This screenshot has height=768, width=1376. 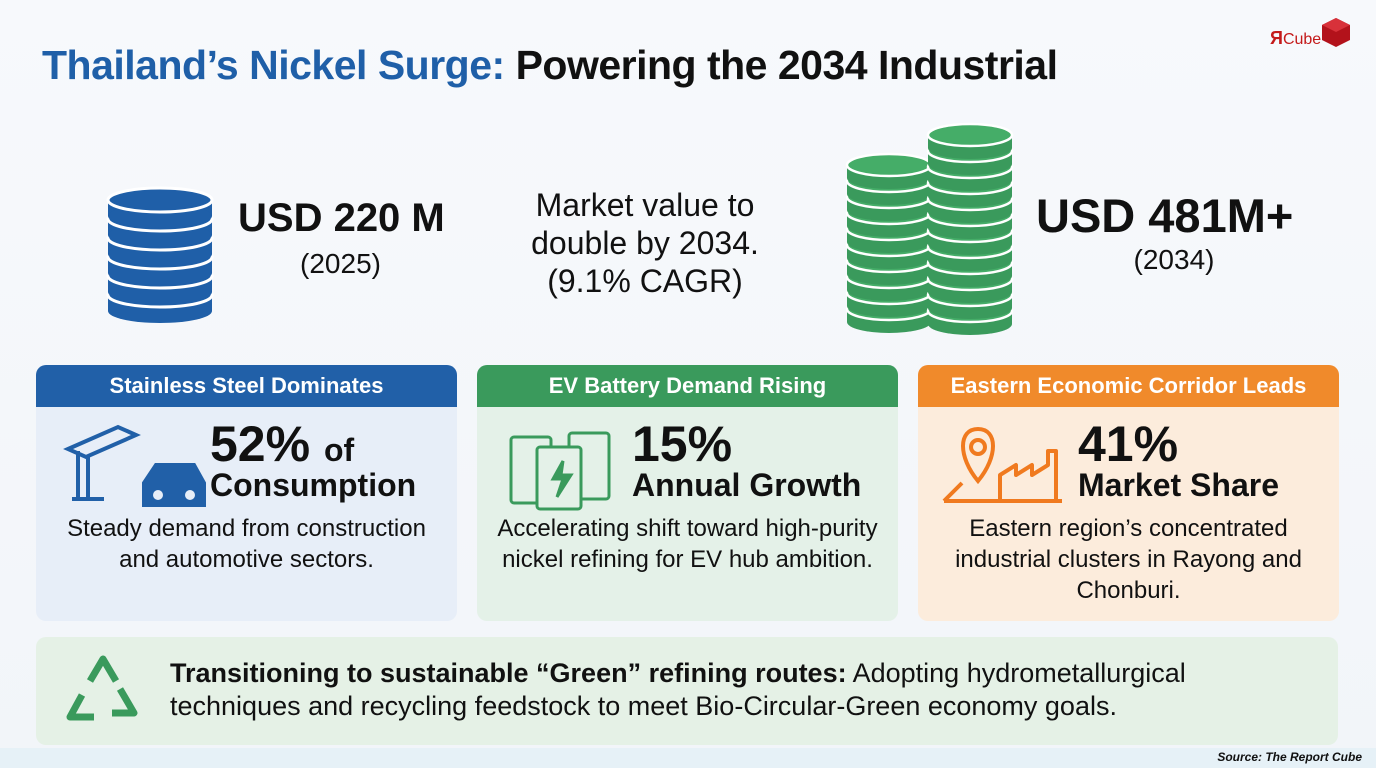 What do you see at coordinates (1002, 464) in the screenshot?
I see `location-factory-icon` at bounding box center [1002, 464].